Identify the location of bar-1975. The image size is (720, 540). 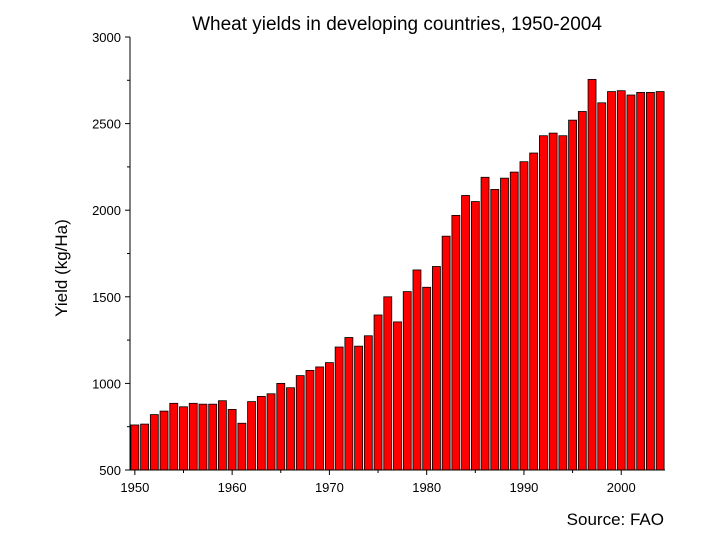
(378, 392).